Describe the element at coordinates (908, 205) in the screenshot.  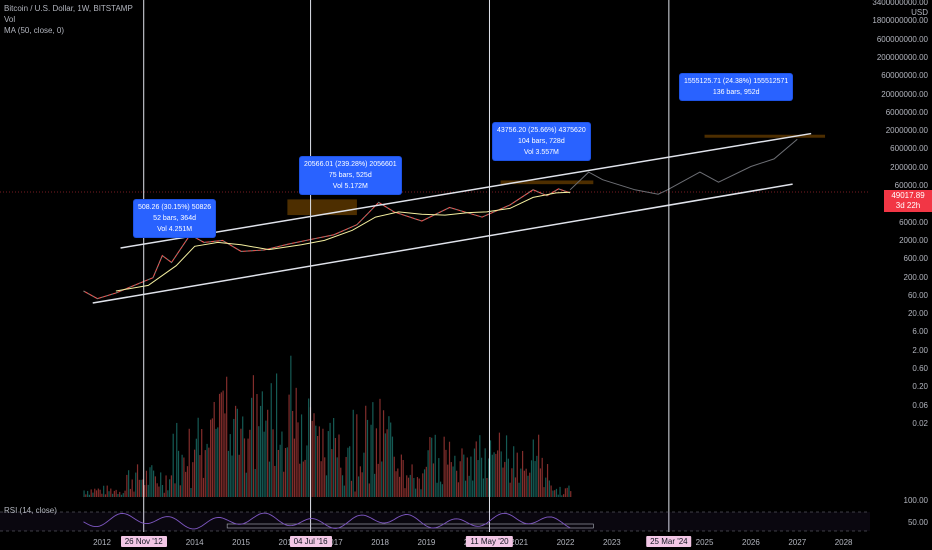
I see `bar-countdown: 3d 22h` at that location.